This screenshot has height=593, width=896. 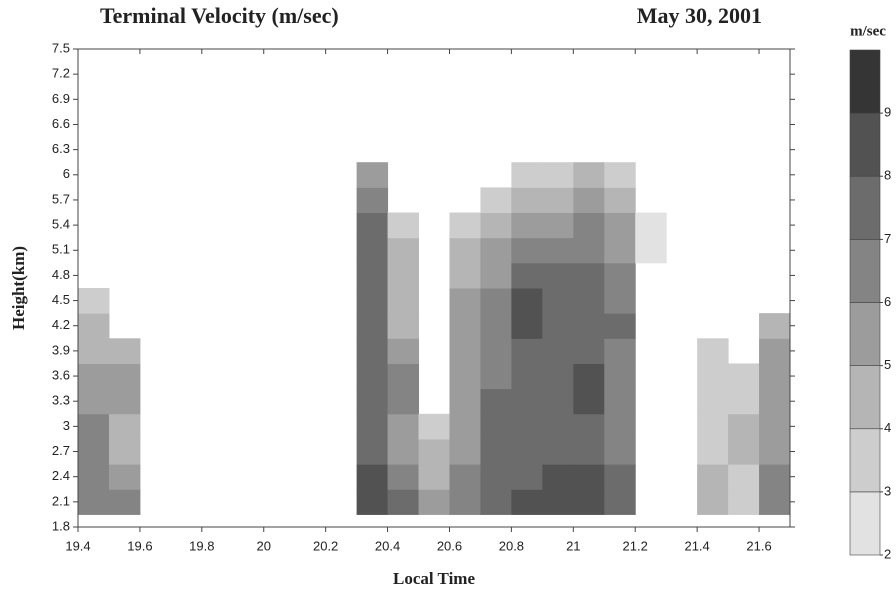 What do you see at coordinates (77, 545) in the screenshot?
I see `x-tick-label: 19.4` at bounding box center [77, 545].